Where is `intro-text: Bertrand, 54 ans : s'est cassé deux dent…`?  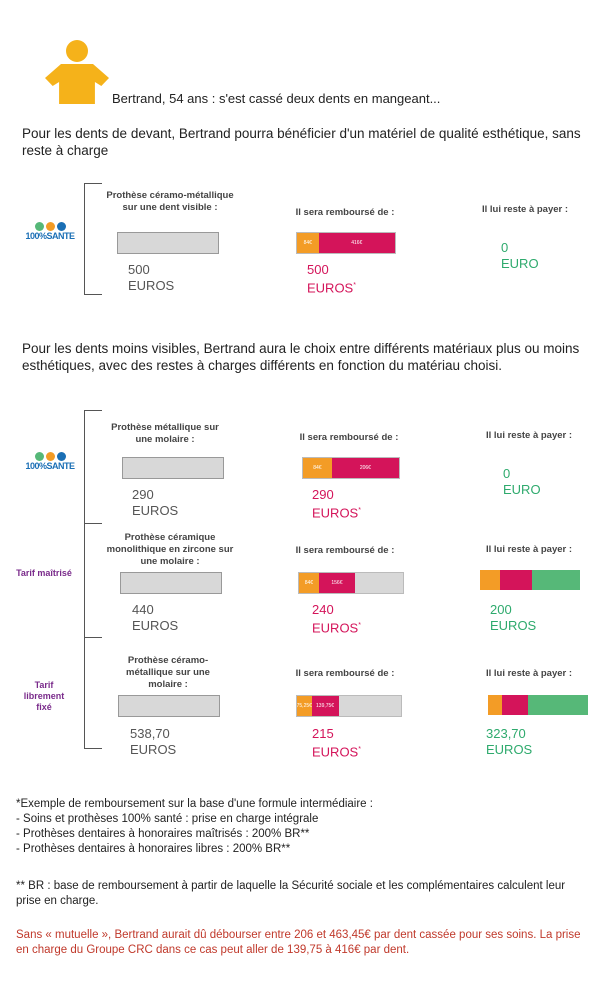
intro-text: Bertrand, 54 ans : s'est cassé deux dent… is located at coordinates (276, 98).